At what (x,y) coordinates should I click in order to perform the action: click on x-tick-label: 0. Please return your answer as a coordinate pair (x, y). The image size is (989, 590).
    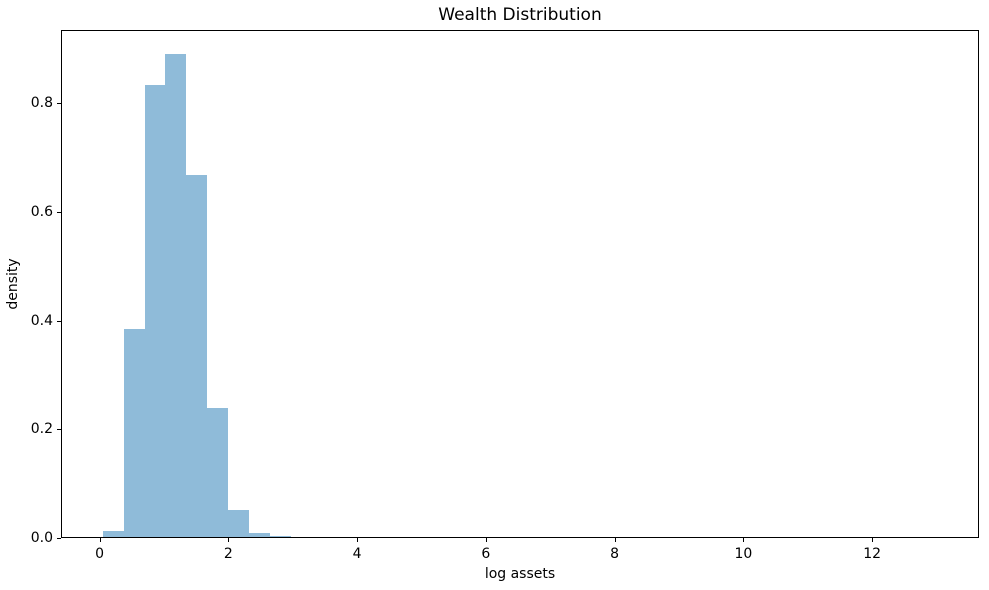
    Looking at the image, I should click on (100, 554).